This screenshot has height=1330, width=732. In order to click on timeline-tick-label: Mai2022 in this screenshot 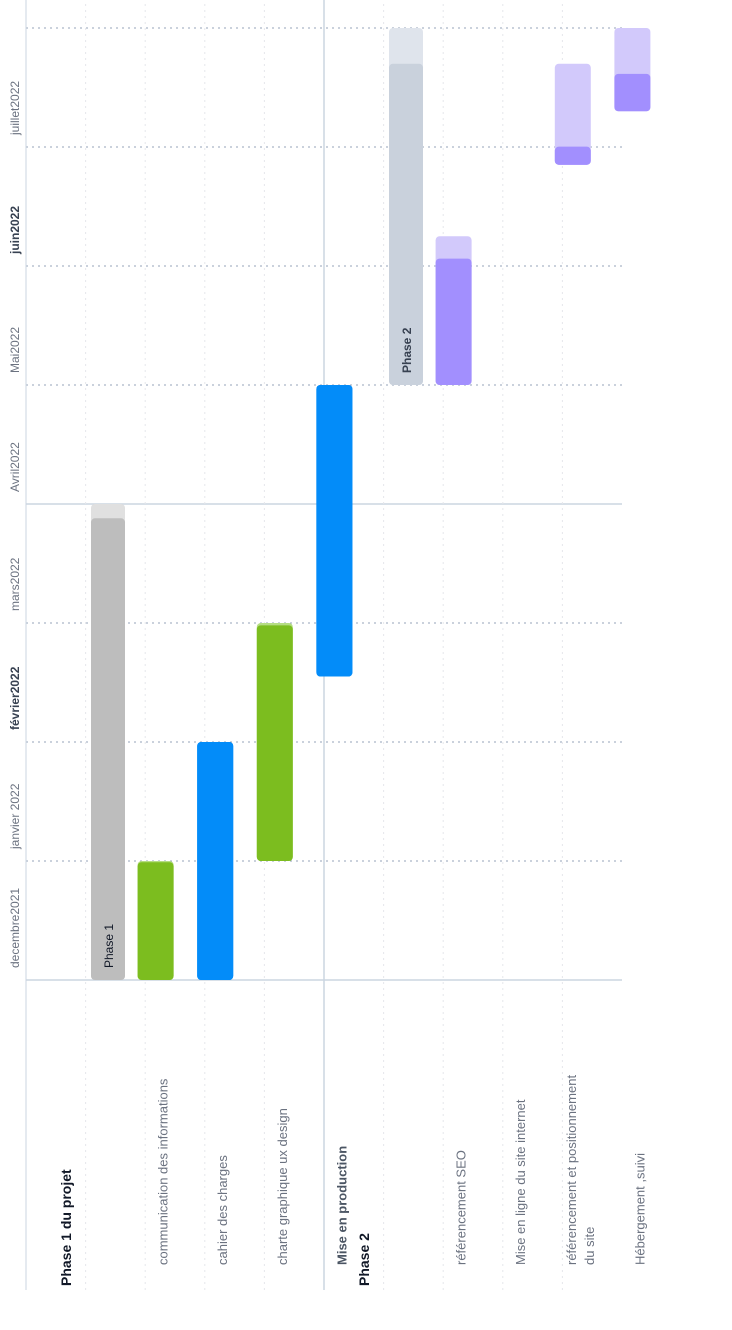, I will do `click(15, 350)`.